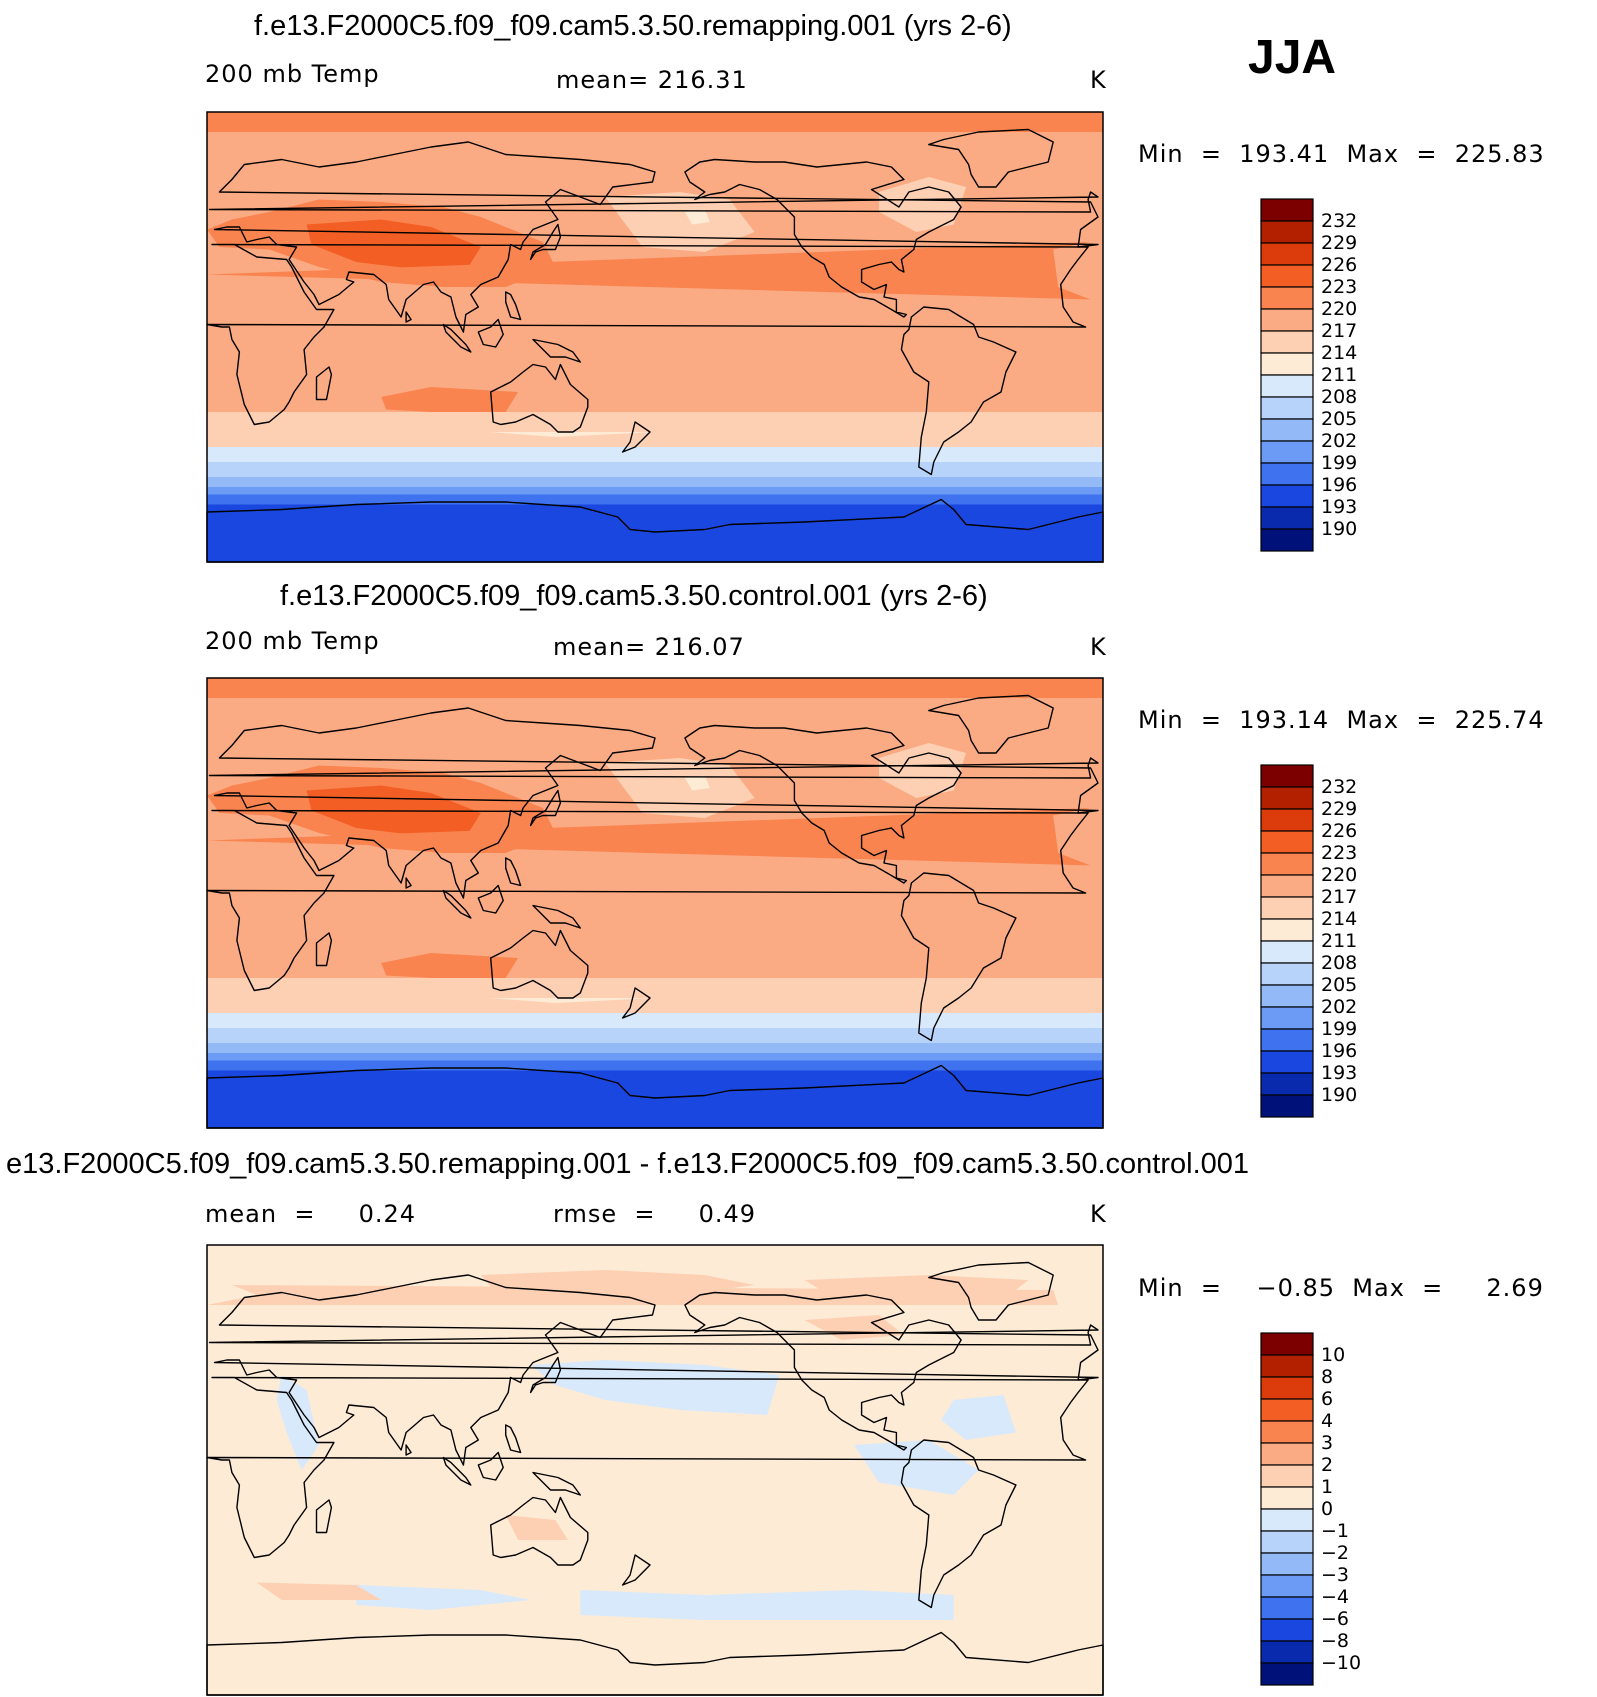 This screenshot has height=1697, width=1597. Describe the element at coordinates (1339, 1007) in the screenshot. I see `colorbar-tick-label: 202` at that location.